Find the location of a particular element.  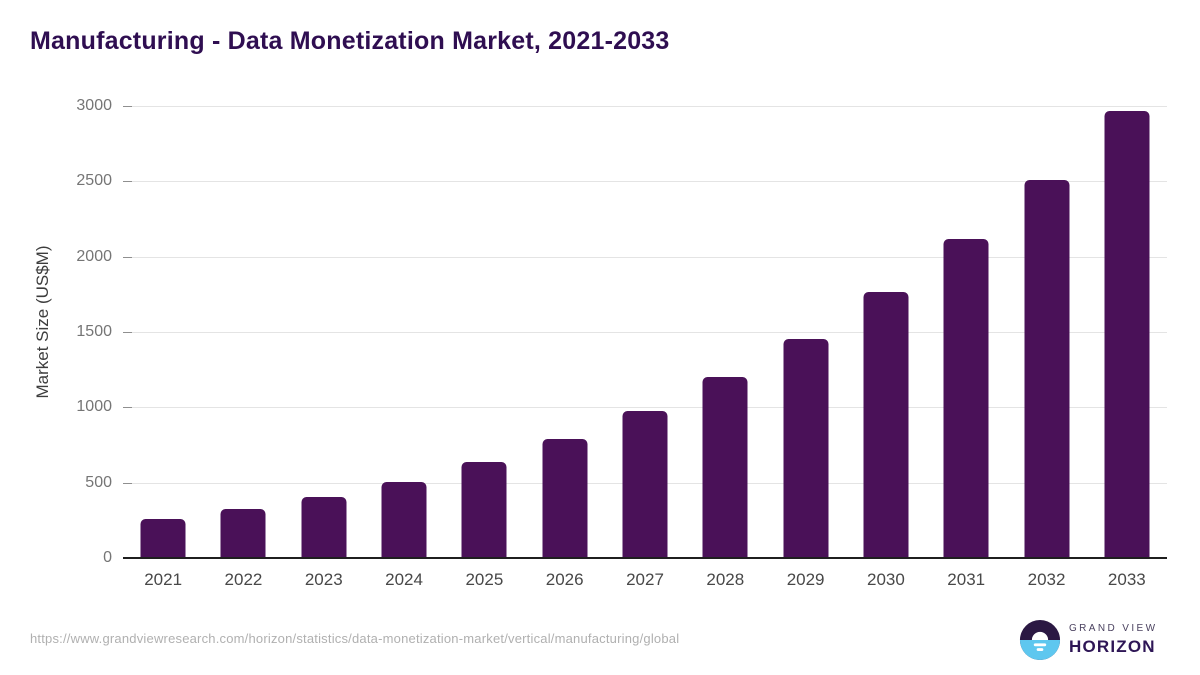

x-tick-label-2031: 2031 is located at coordinates (966, 579).